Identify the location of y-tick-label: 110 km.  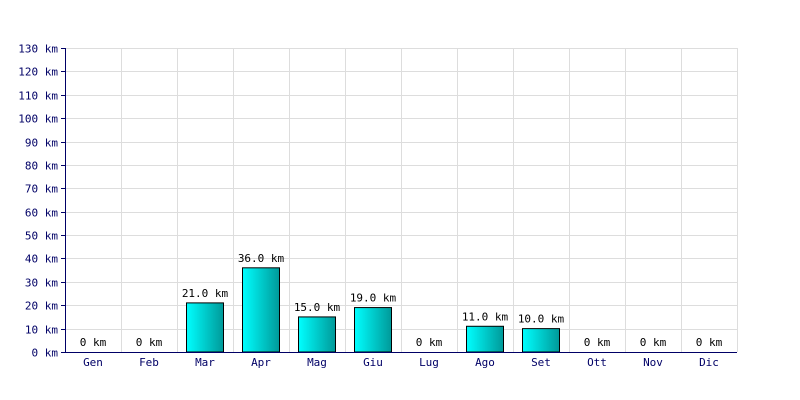
(38, 96).